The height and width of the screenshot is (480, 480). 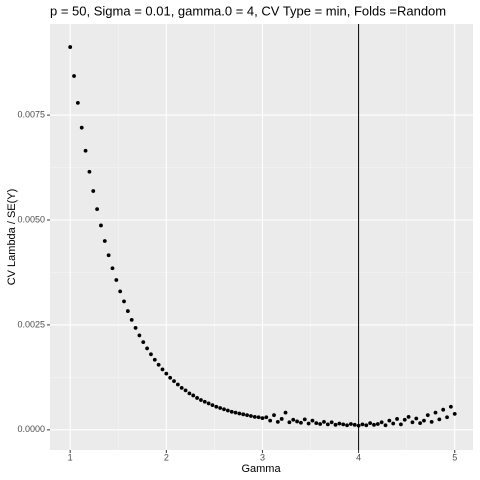 What do you see at coordinates (12, 237) in the screenshot?
I see `y-axis-label: CV Lambda / SE(Y)` at bounding box center [12, 237].